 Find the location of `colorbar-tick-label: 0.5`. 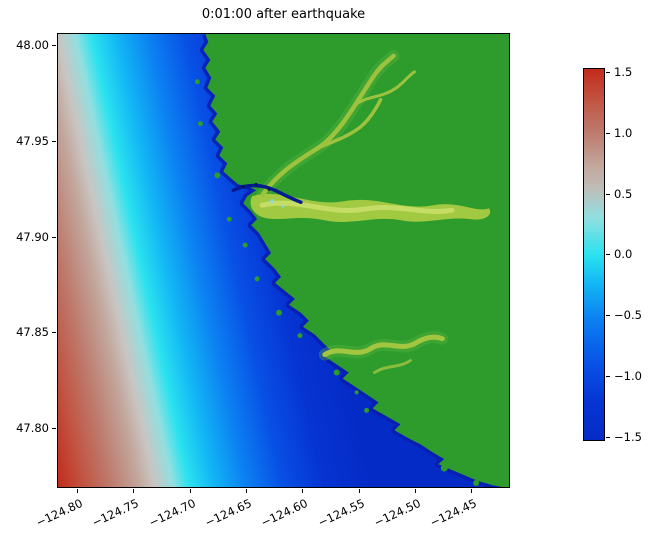

colorbar-tick-label: 0.5 is located at coordinates (623, 193).